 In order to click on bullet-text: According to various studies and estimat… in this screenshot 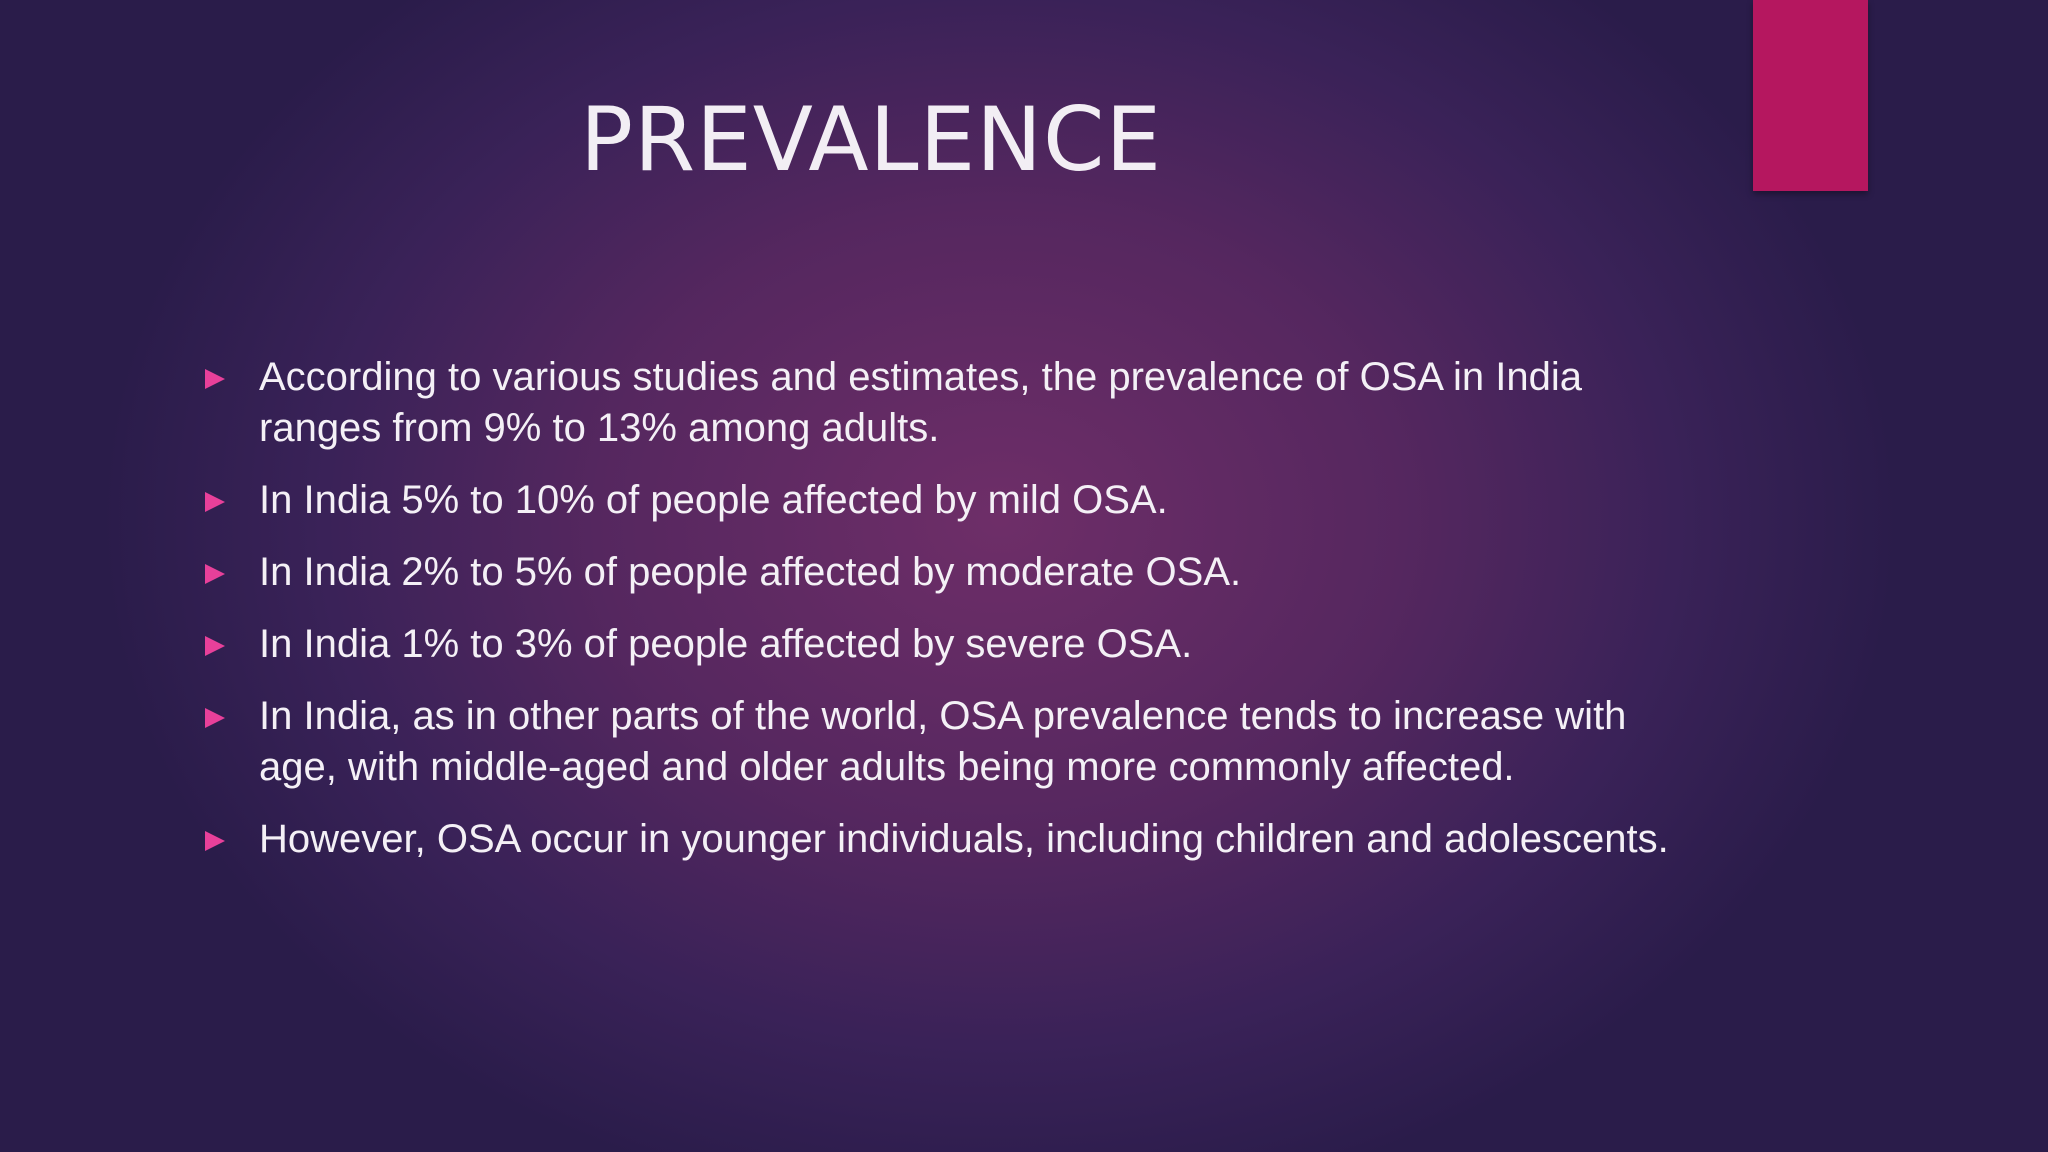, I will do `click(920, 402)`.